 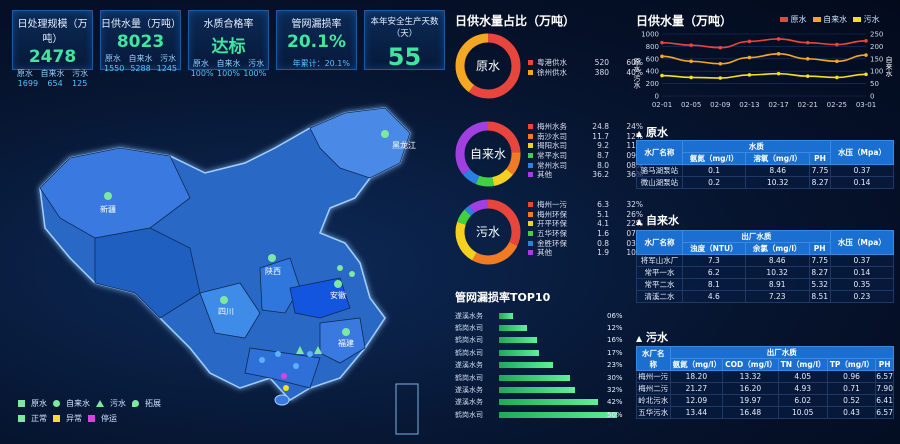 What do you see at coordinates (765, 296) in the screenshot?
I see `table-row: 清溪二水 4.6 7.23 8.51 0.23` at bounding box center [765, 296].